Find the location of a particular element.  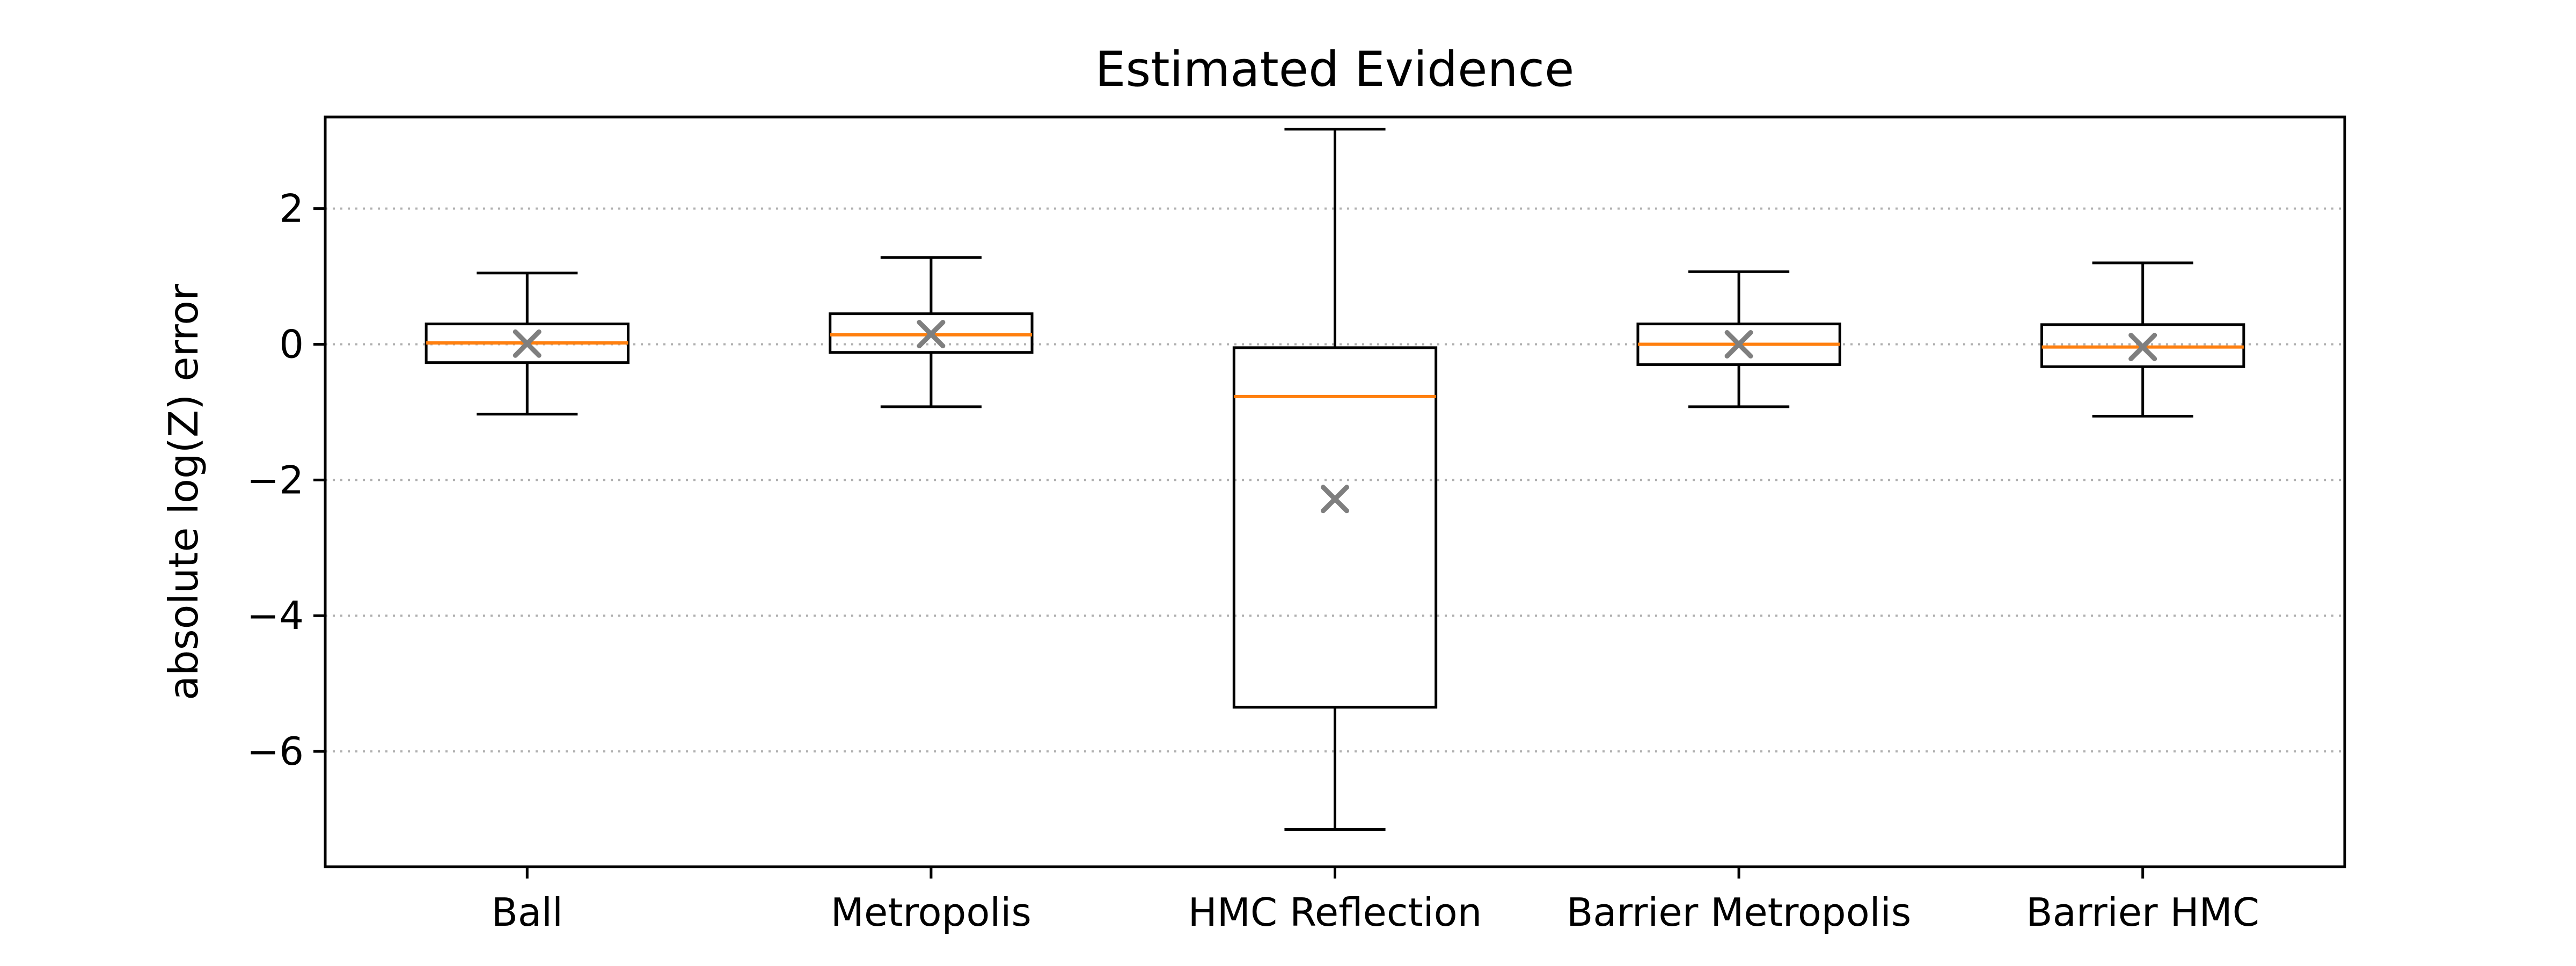

box-barrier-hmc is located at coordinates (2142, 339).